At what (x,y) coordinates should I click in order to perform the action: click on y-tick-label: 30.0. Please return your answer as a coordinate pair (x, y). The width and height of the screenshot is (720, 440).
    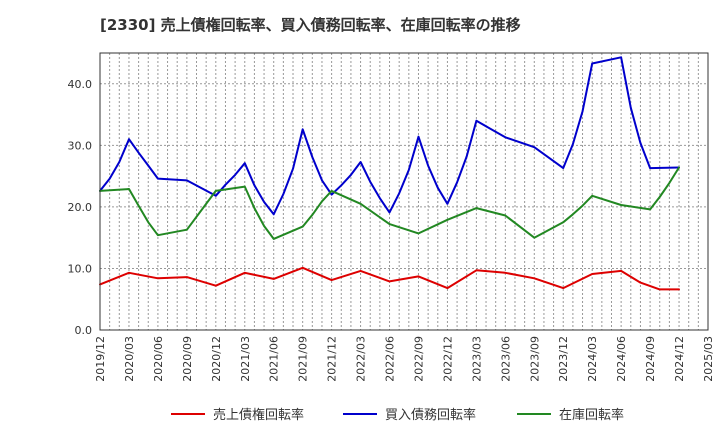
    Looking at the image, I should click on (80, 145).